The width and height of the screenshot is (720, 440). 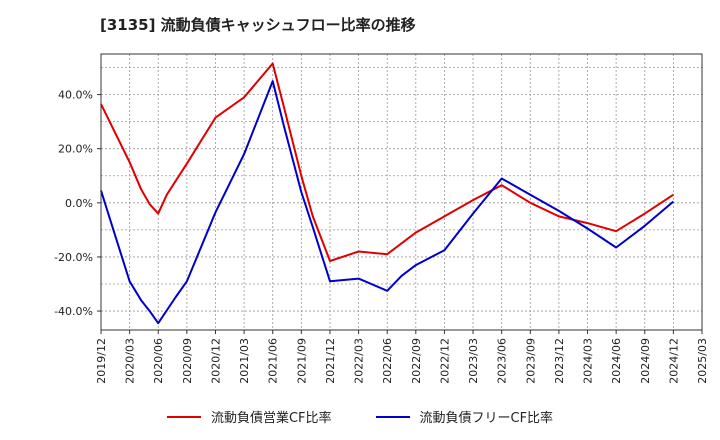 I want to click on x-tick-label: 2022/06, so click(x=387, y=361).